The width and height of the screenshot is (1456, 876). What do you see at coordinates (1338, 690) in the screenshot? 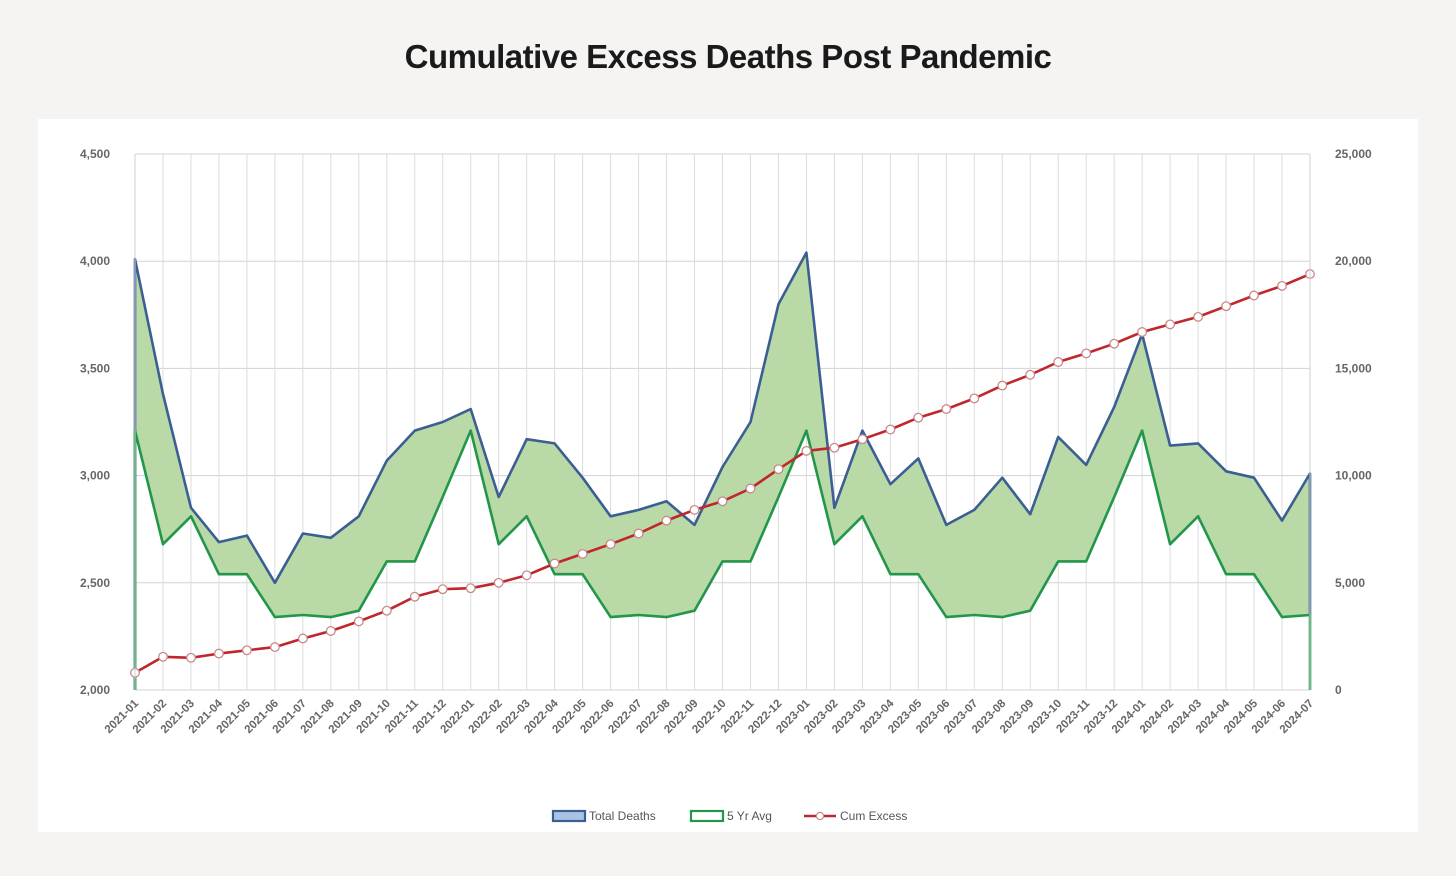
I see `right-tick-label: 0` at bounding box center [1338, 690].